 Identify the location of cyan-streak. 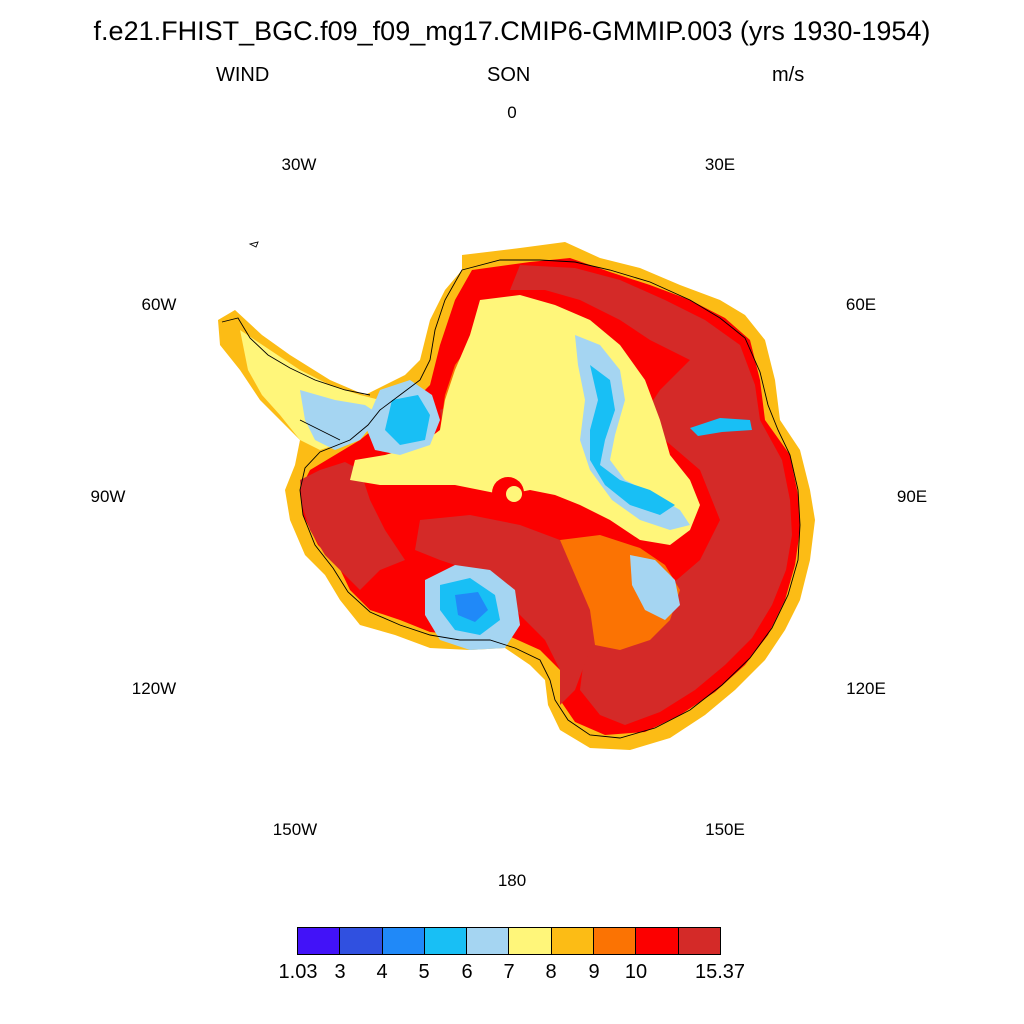
(632, 440).